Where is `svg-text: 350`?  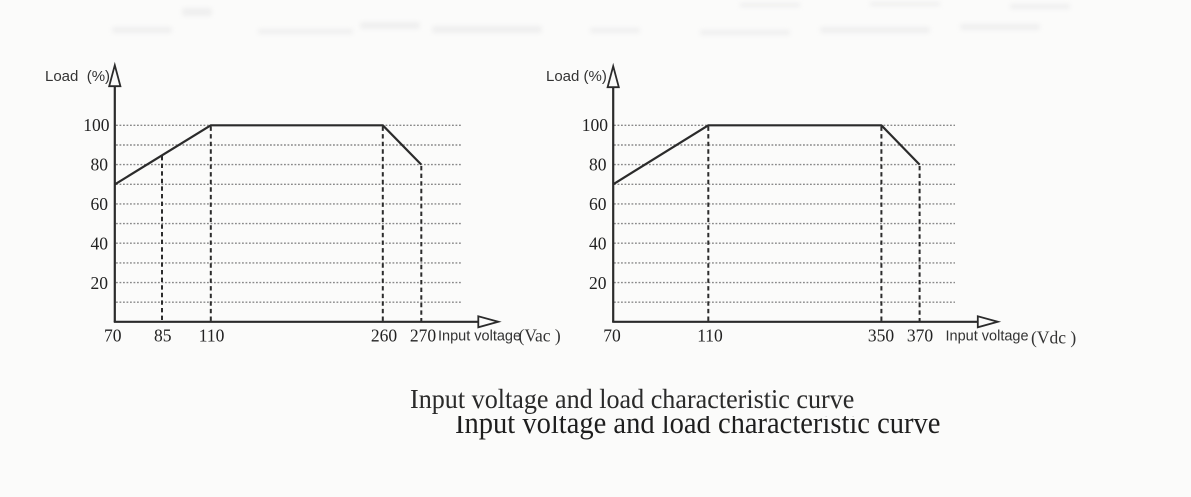
svg-text: 350 is located at coordinates (881, 336).